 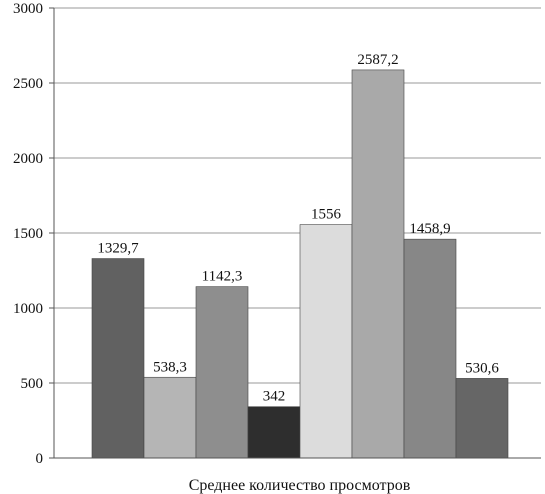 What do you see at coordinates (28, 84) in the screenshot?
I see `y-tick-label: 2500` at bounding box center [28, 84].